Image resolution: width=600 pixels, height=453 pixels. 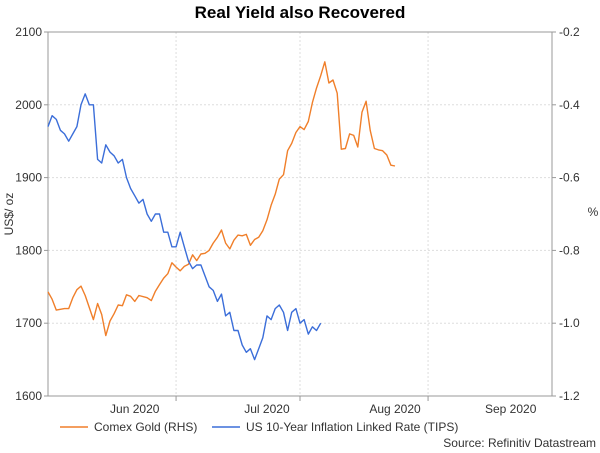 What do you see at coordinates (395, 409) in the screenshot?
I see `x-tick-label: Aug 2020` at bounding box center [395, 409].